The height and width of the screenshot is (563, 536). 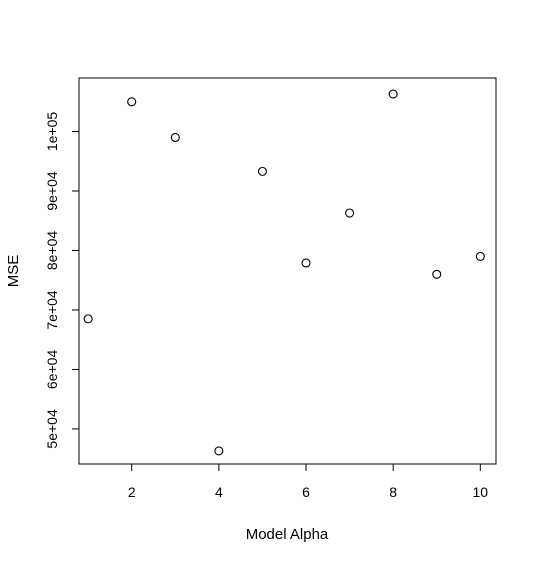 I want to click on x-tick-label: 6, so click(x=306, y=492).